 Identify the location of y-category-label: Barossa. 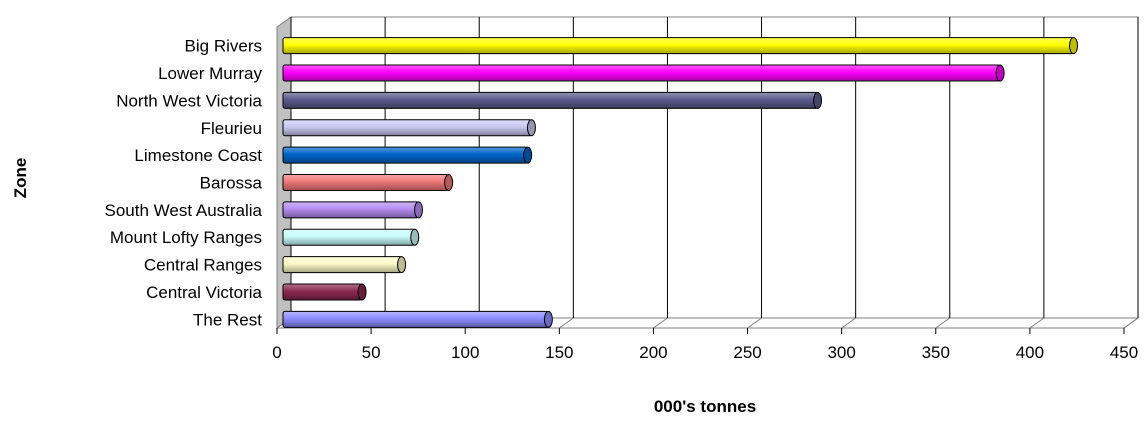
(231, 183).